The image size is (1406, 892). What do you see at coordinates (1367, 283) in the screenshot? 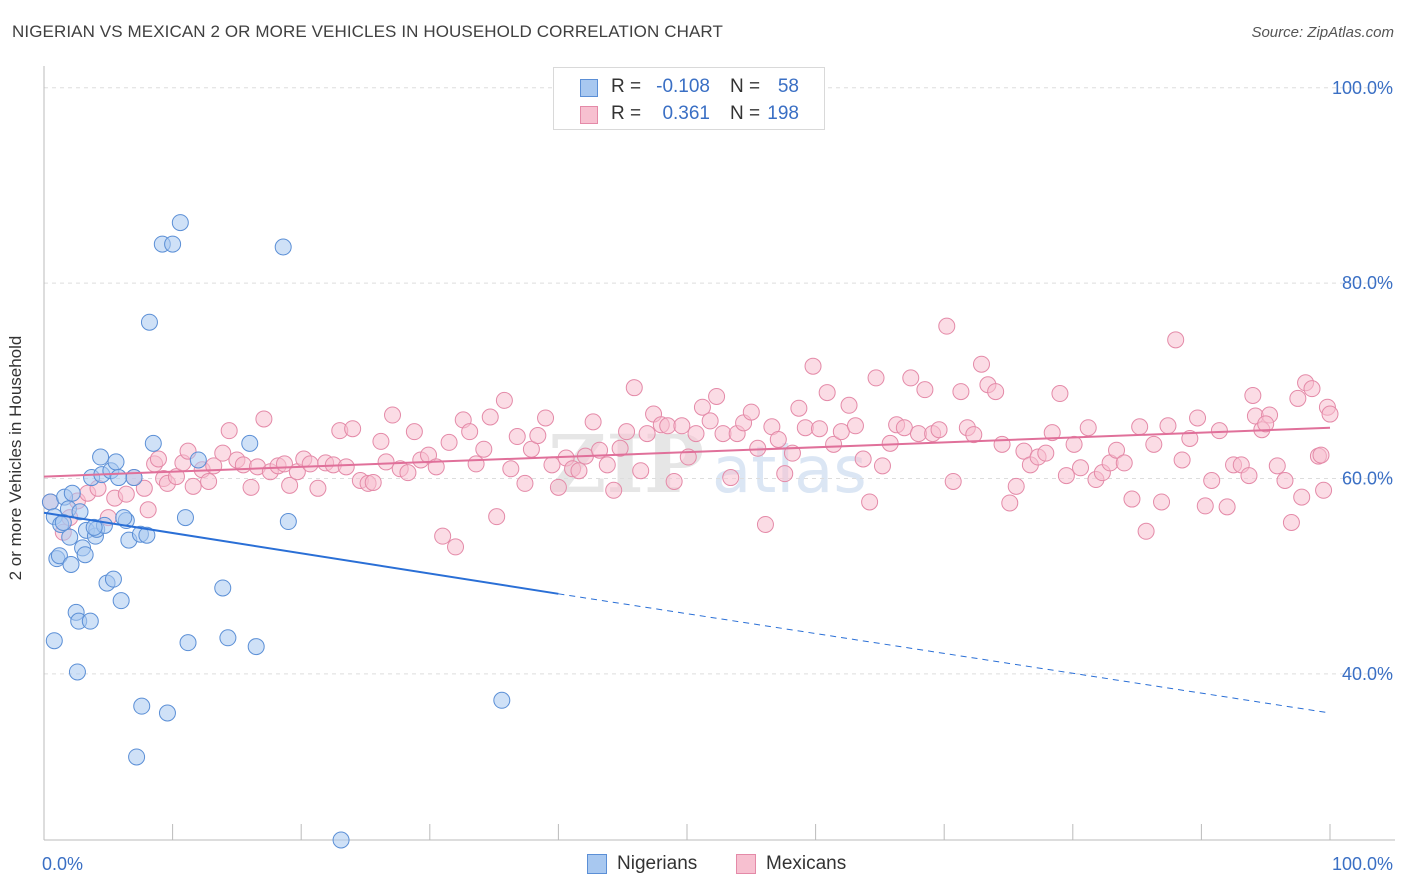
I see `y-tick-label: 80.0%` at bounding box center [1367, 283].